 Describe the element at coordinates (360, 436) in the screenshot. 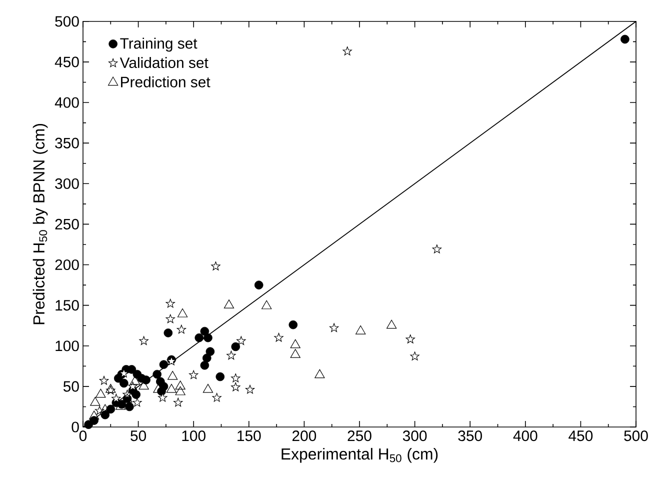

I see `x-tick-label: 250` at that location.